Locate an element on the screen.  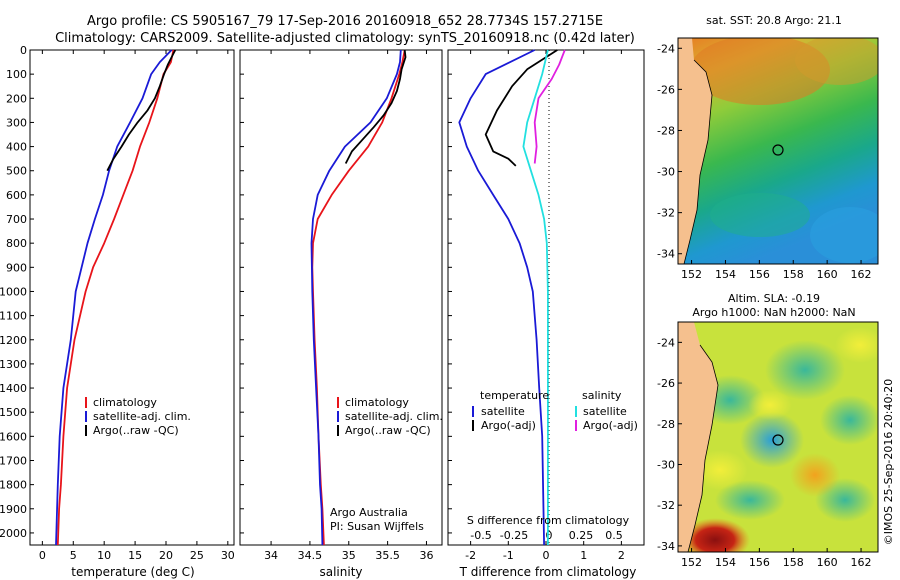
temperature-lines is located at coordinates (116, 297).